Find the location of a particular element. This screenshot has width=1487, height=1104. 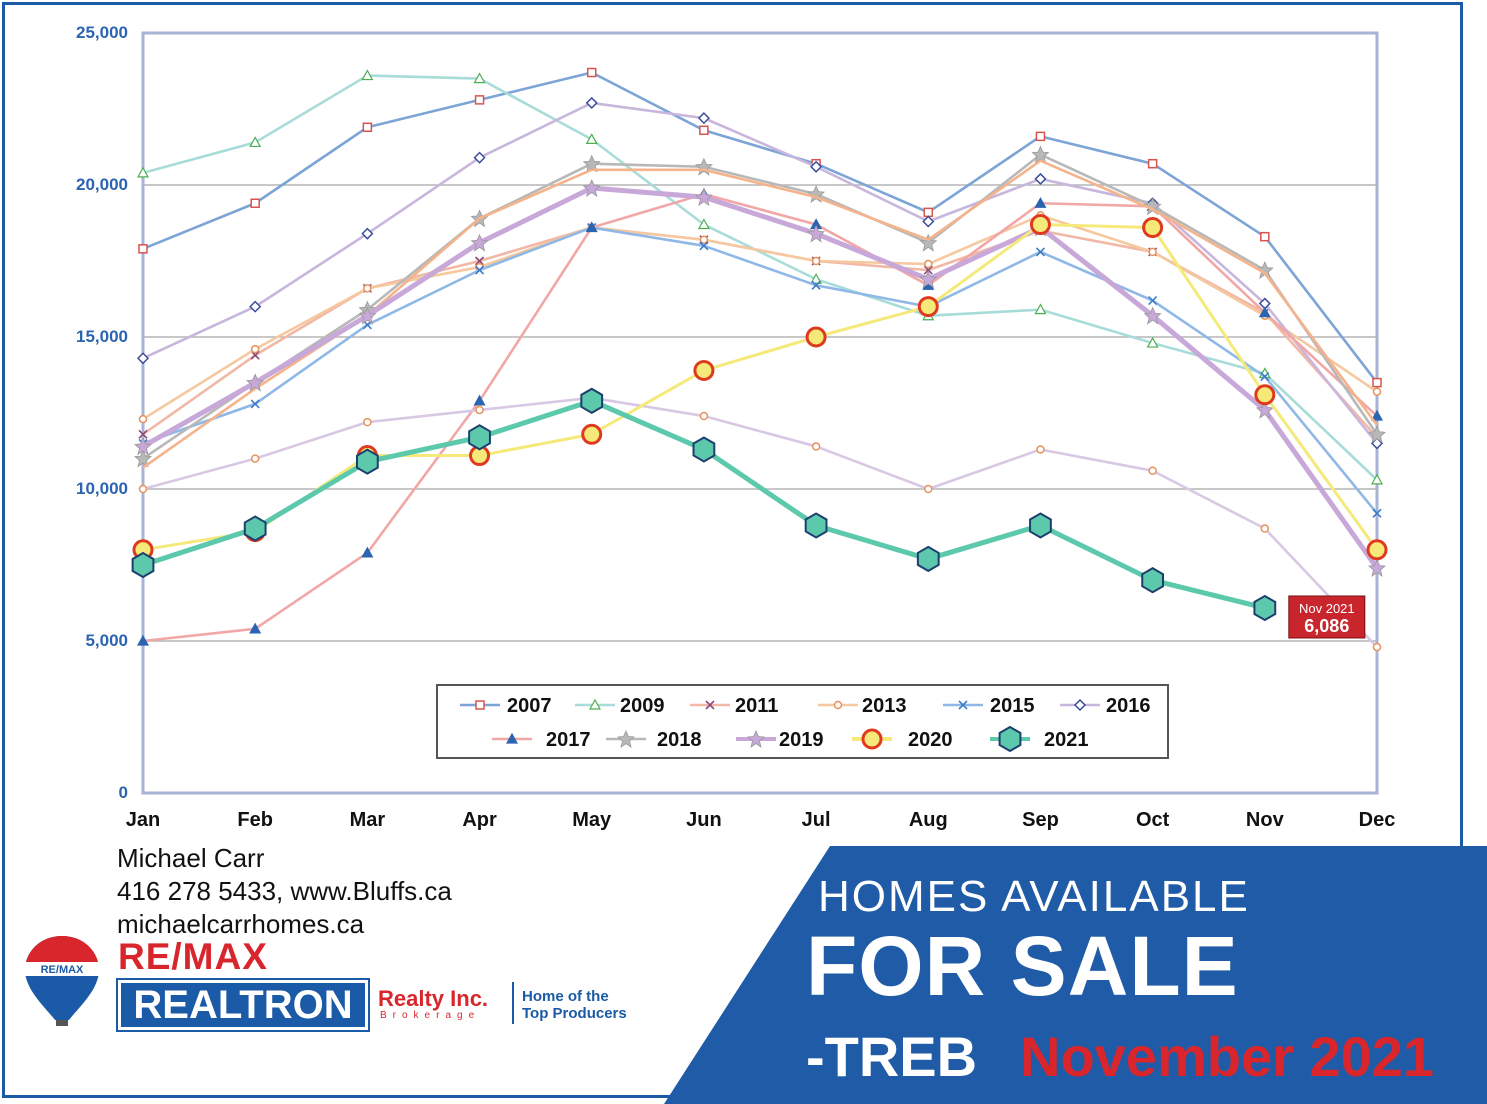

banner-background is located at coordinates (1075, 975).